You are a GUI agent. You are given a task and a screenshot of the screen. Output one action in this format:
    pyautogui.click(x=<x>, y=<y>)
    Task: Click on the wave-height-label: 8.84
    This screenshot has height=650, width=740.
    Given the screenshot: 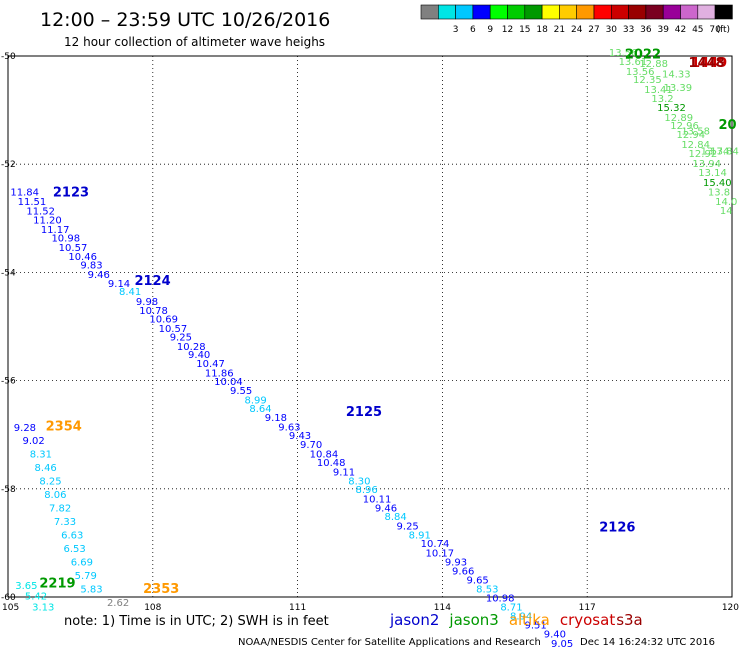 What is the action you would take?
    pyautogui.click(x=395, y=517)
    